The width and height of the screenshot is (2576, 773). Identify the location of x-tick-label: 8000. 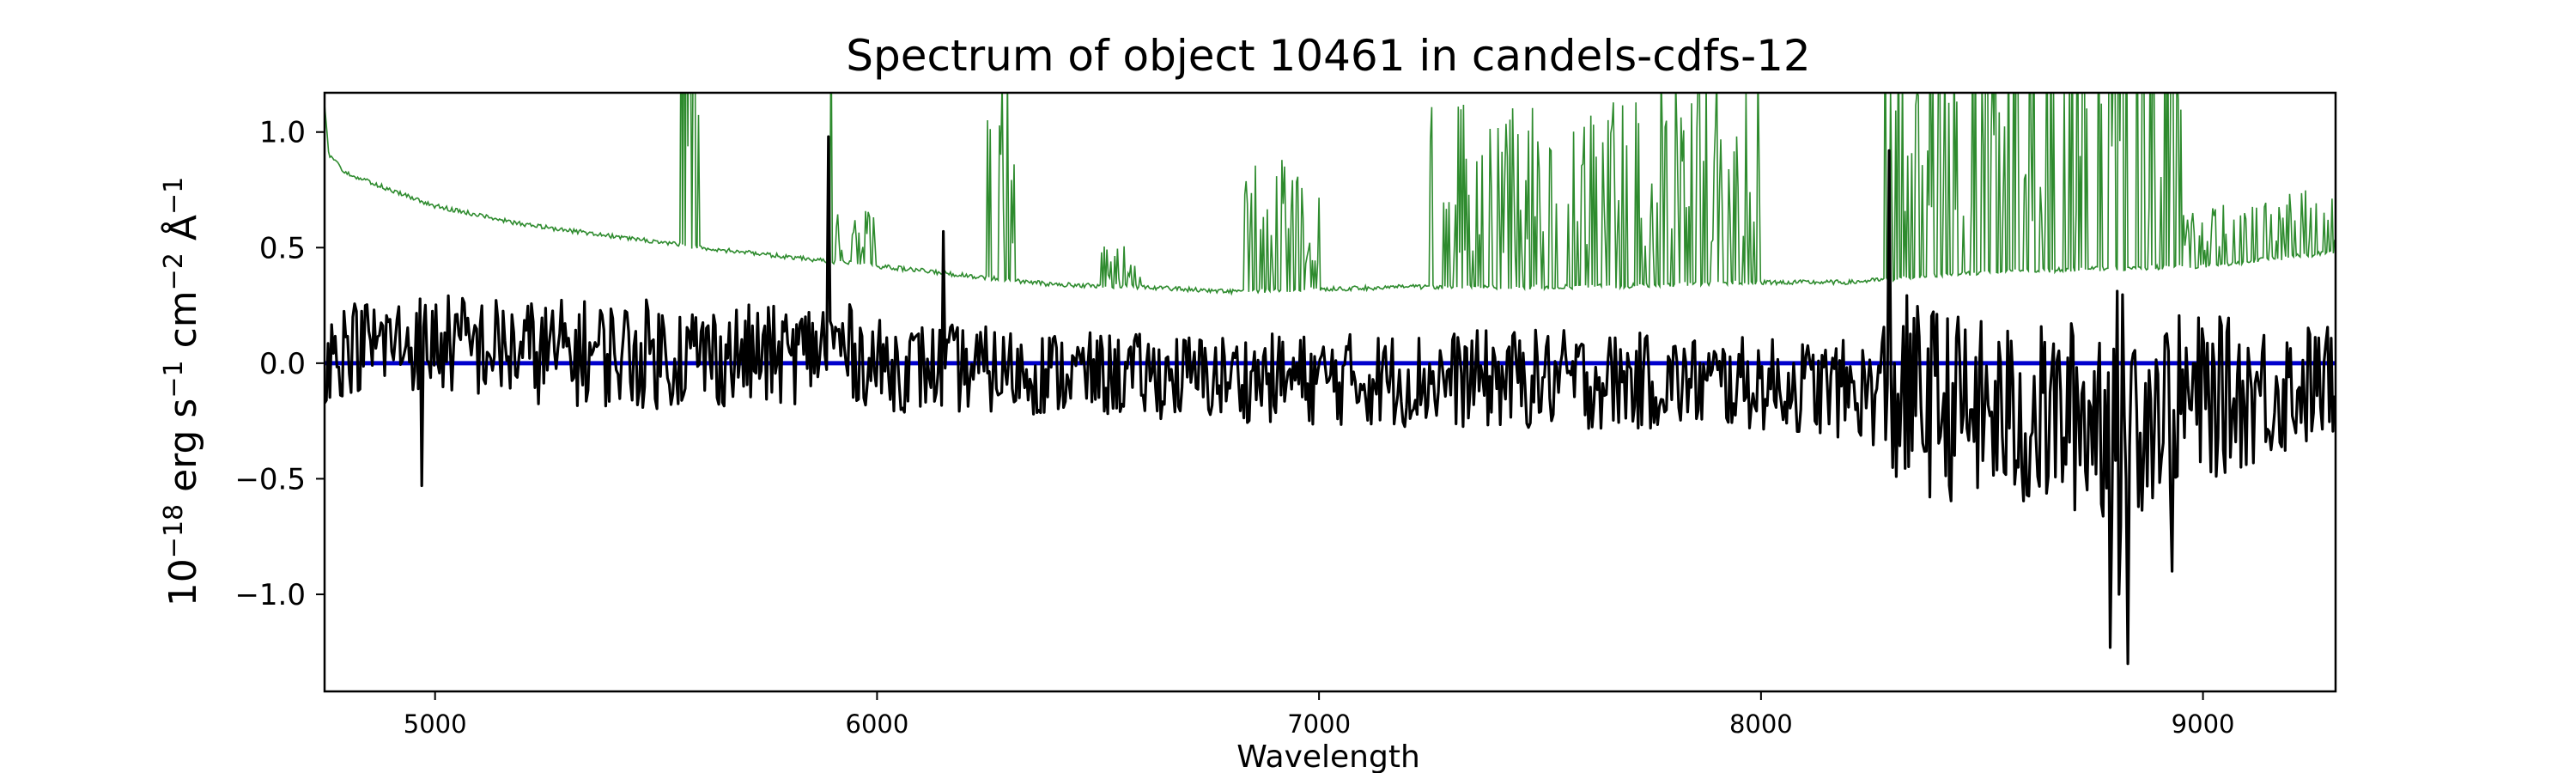
(1761, 724).